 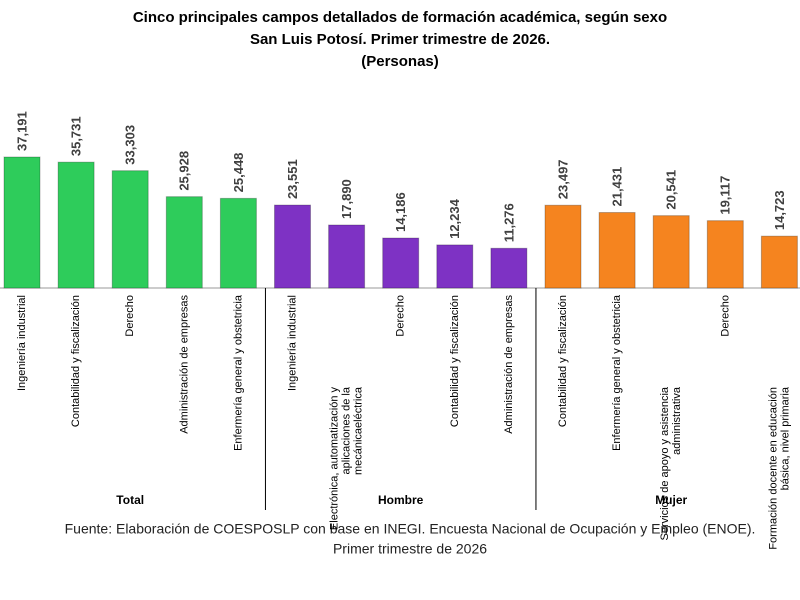 I want to click on value-label: 17,890, so click(x=346, y=199).